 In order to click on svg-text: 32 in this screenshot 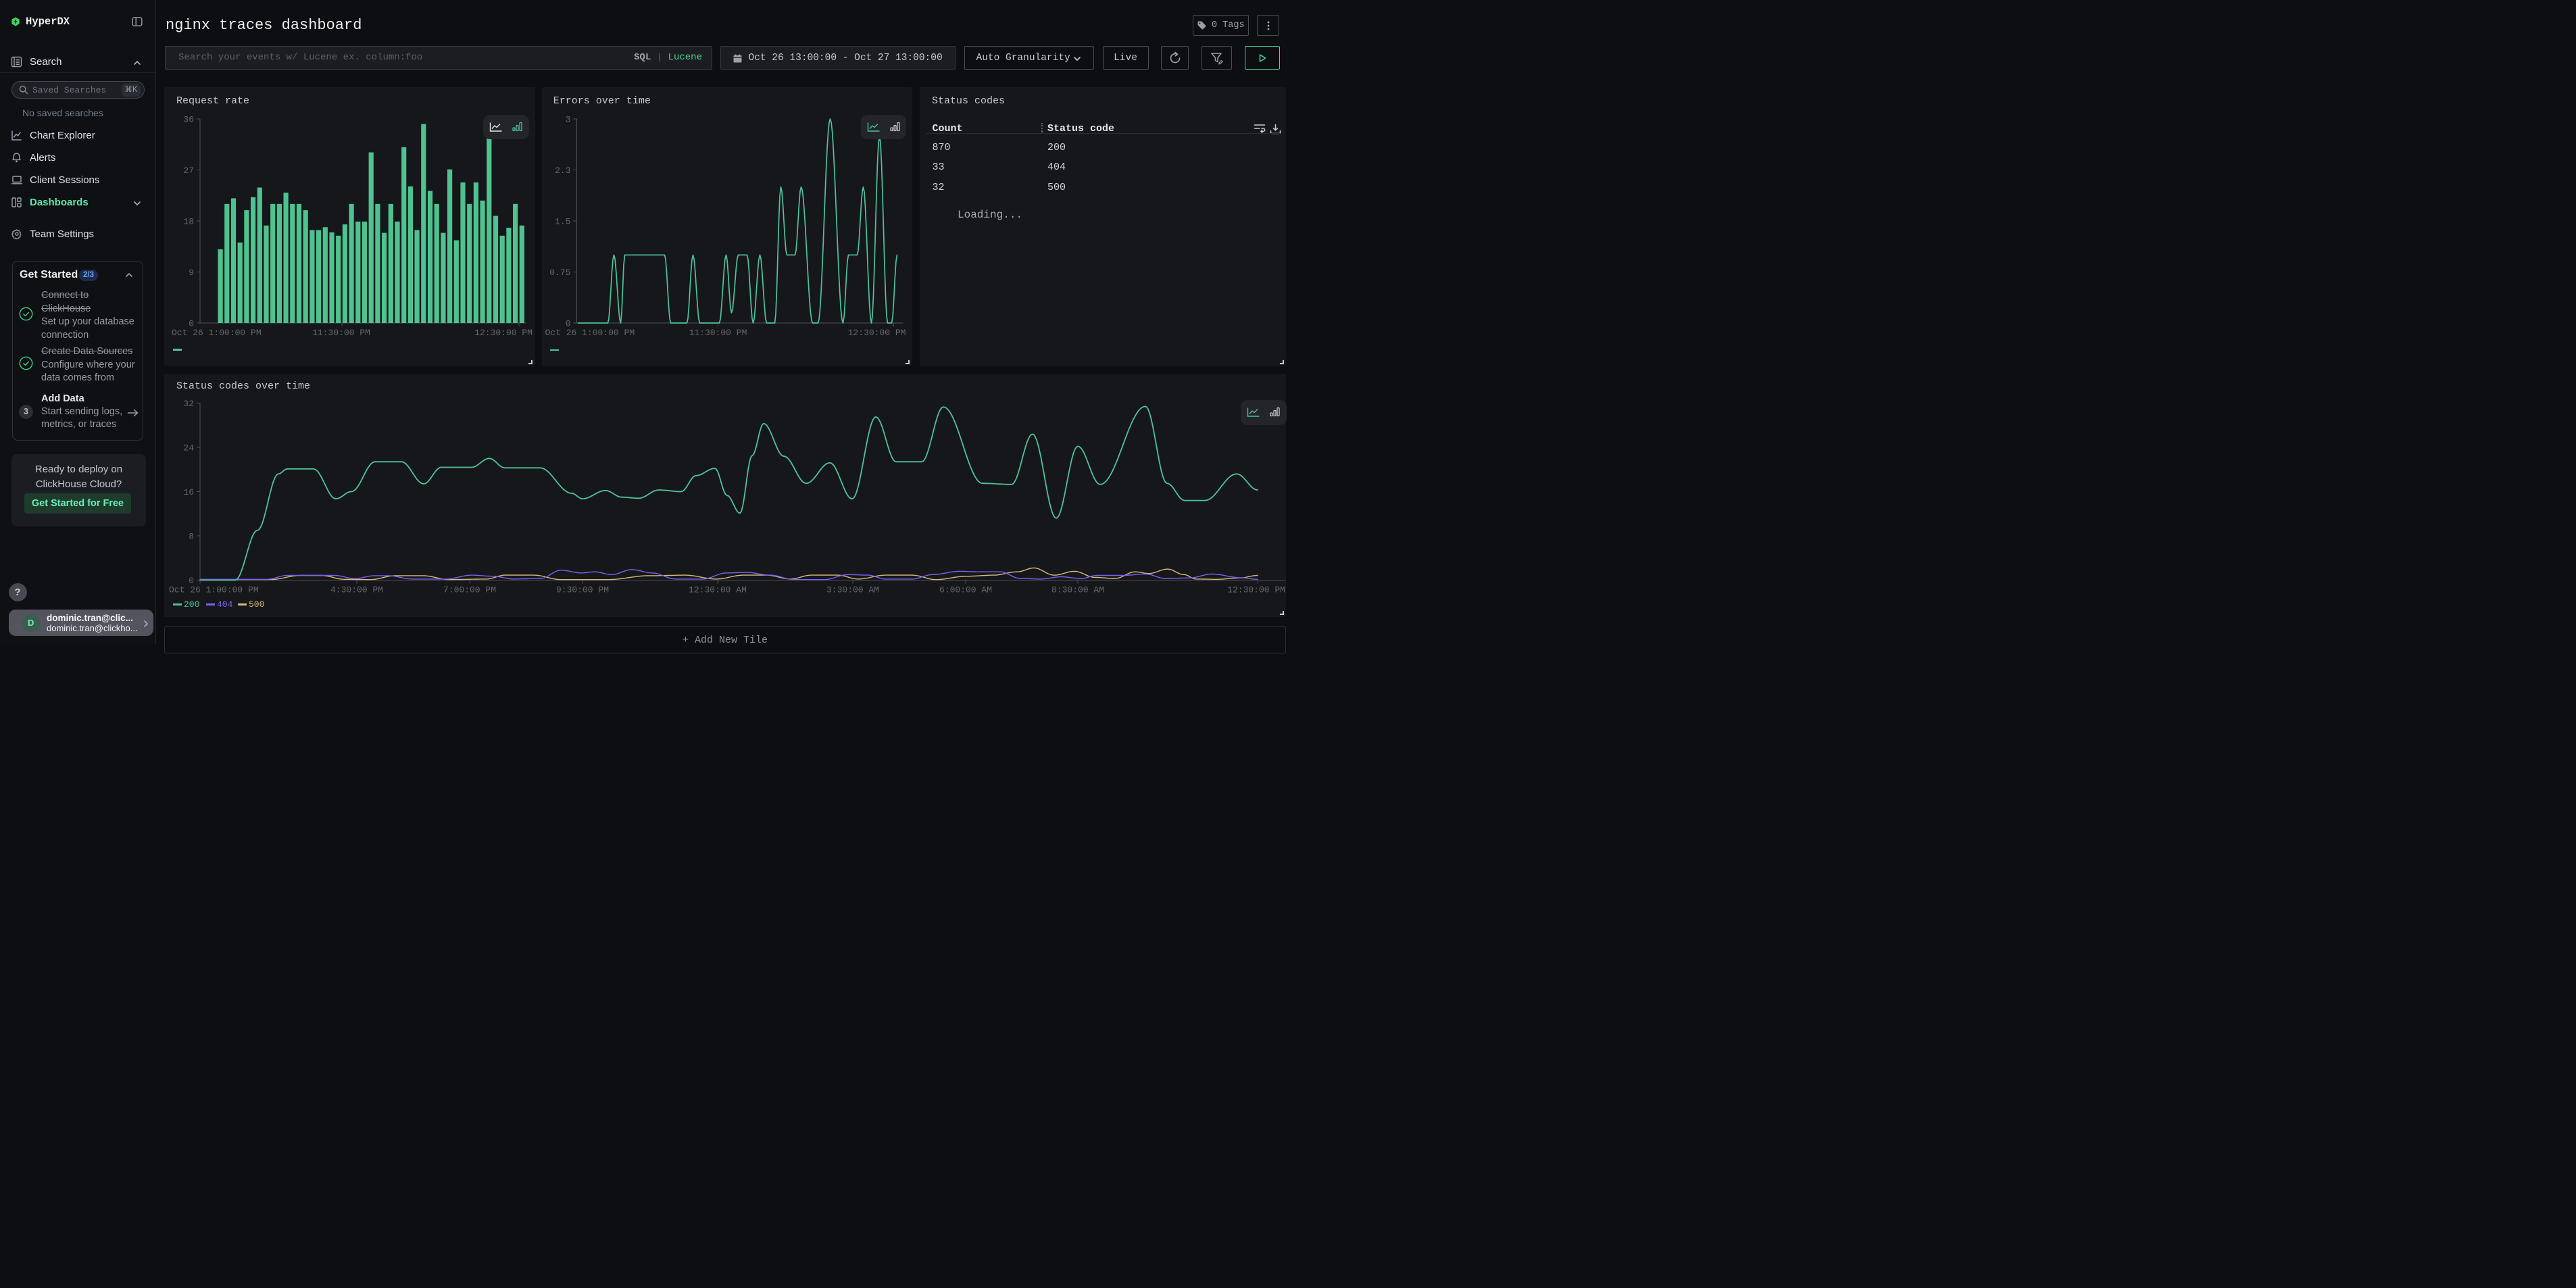, I will do `click(188, 404)`.